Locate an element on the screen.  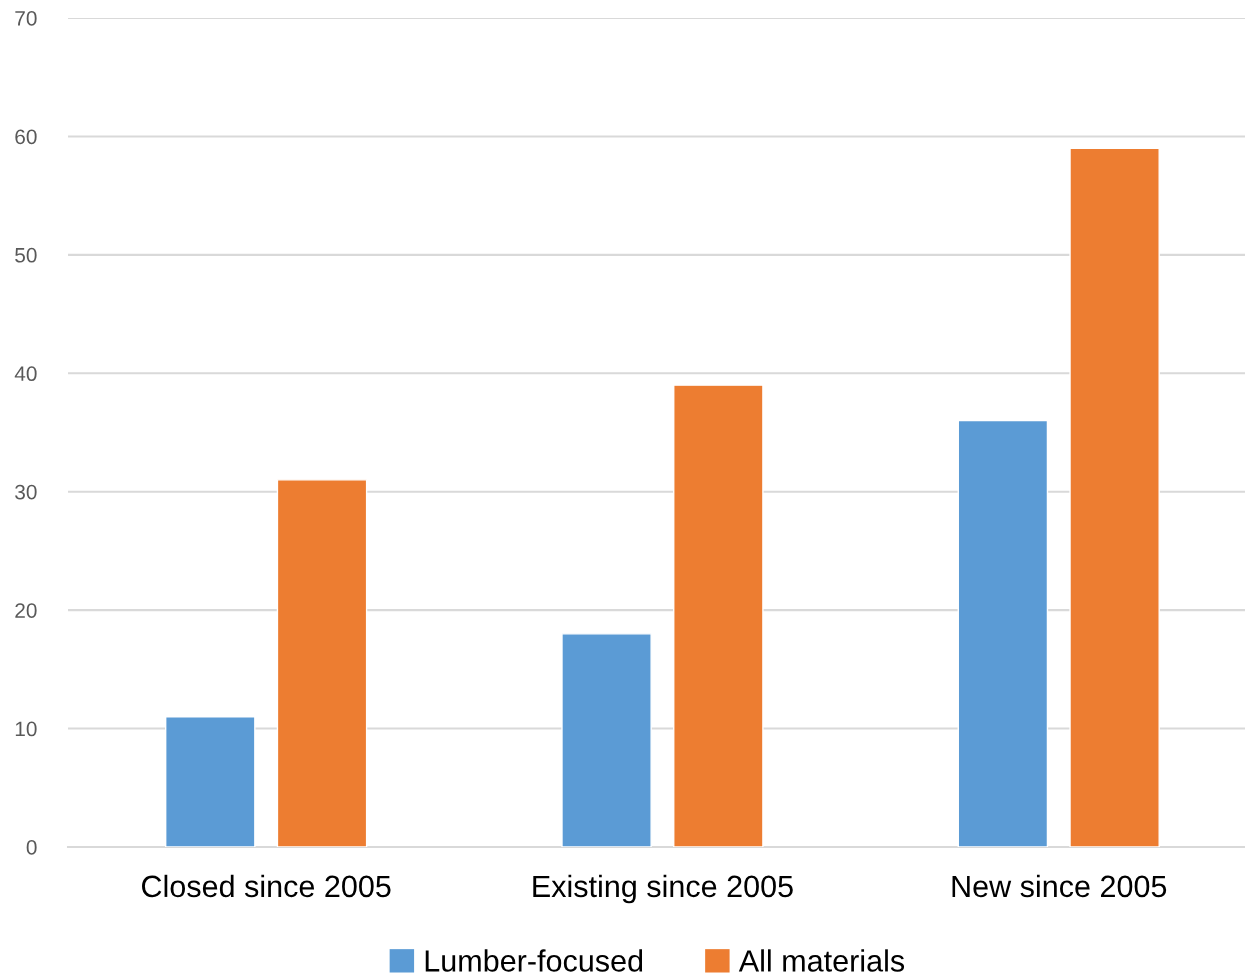
y-tick-label: 10 is located at coordinates (26, 729).